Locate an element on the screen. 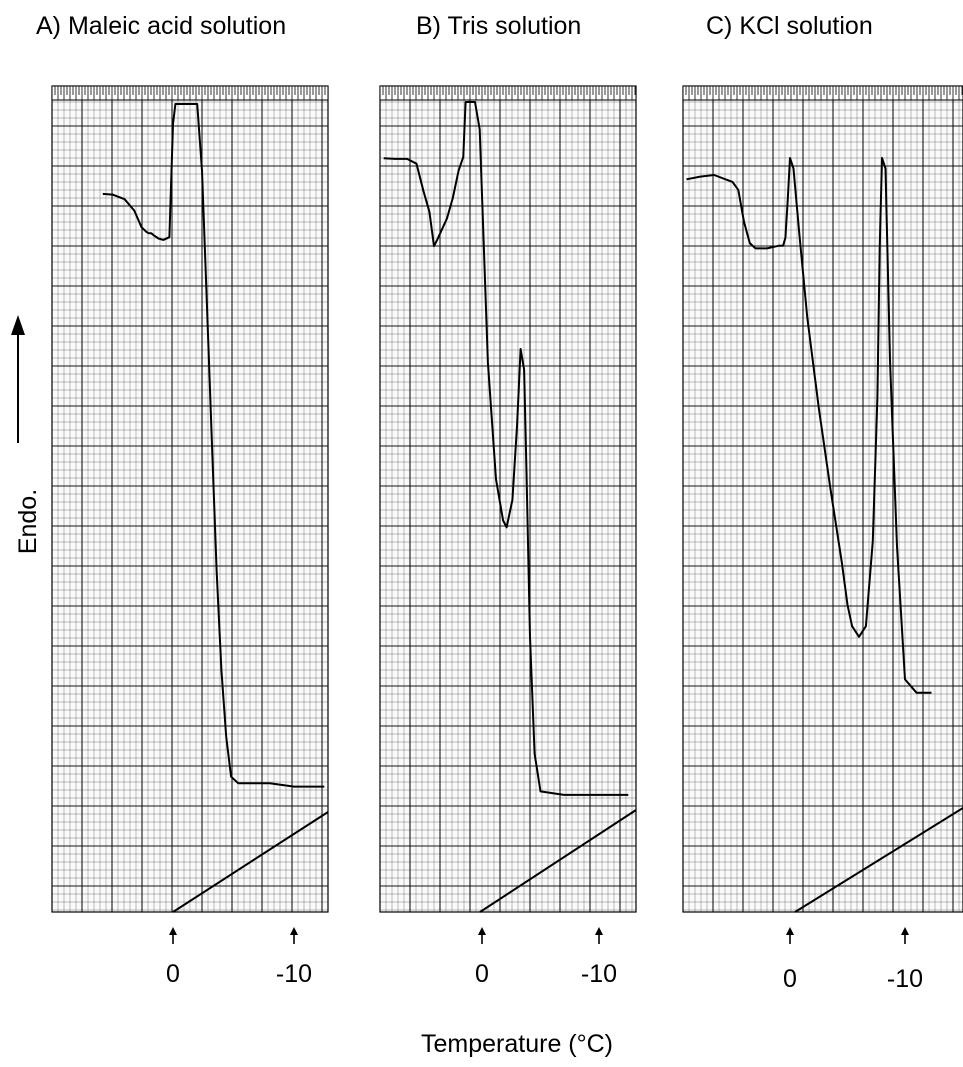 The width and height of the screenshot is (963, 1067). endo-up-arrow-icon is located at coordinates (18, 379).